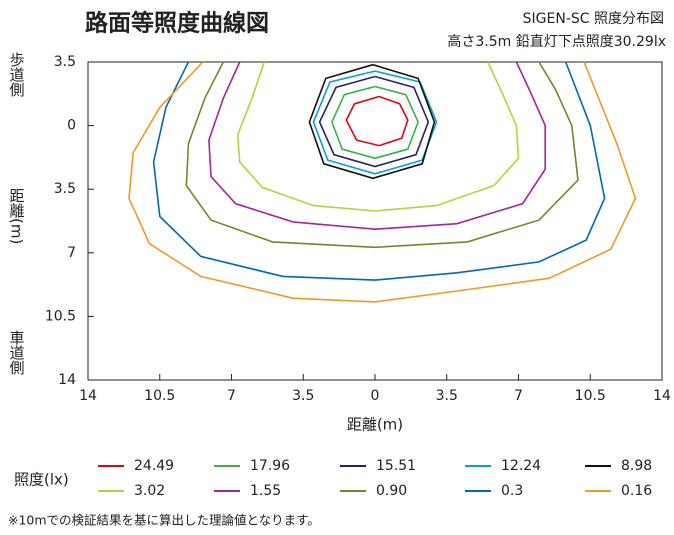  What do you see at coordinates (17, 74) in the screenshot?
I see `y-top-label: 歩道側` at bounding box center [17, 74].